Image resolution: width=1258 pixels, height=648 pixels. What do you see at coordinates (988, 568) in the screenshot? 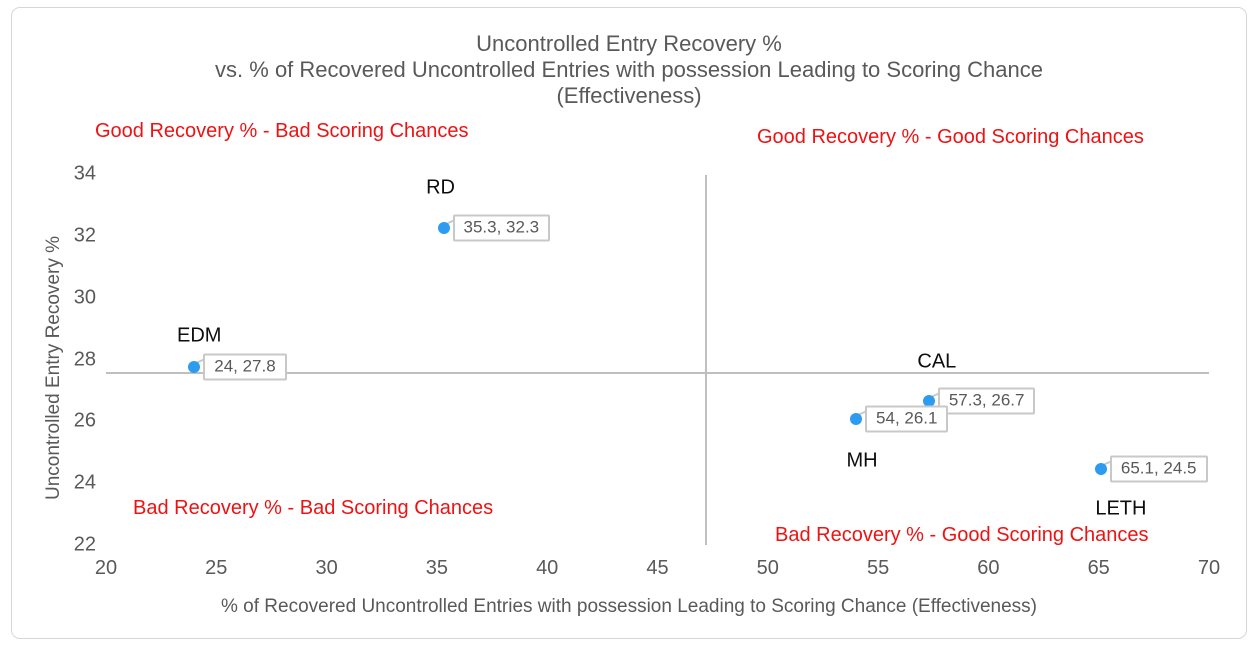
I see `x-tick-label: 60` at bounding box center [988, 568].